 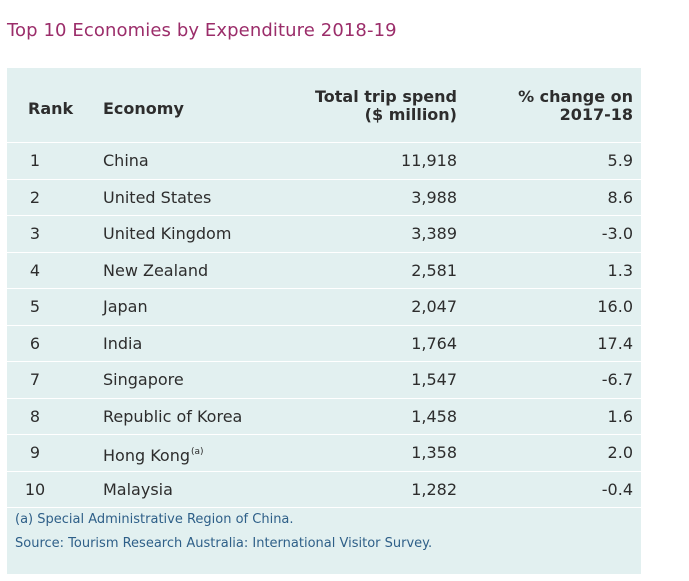 I want to click on spend-cell: 1,358, so click(x=434, y=452).